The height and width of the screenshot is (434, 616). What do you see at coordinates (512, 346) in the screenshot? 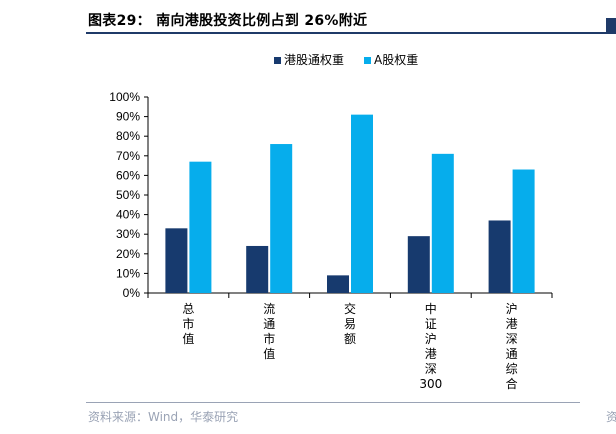
I see `category-label-5: 沪港深通综合` at bounding box center [512, 346].